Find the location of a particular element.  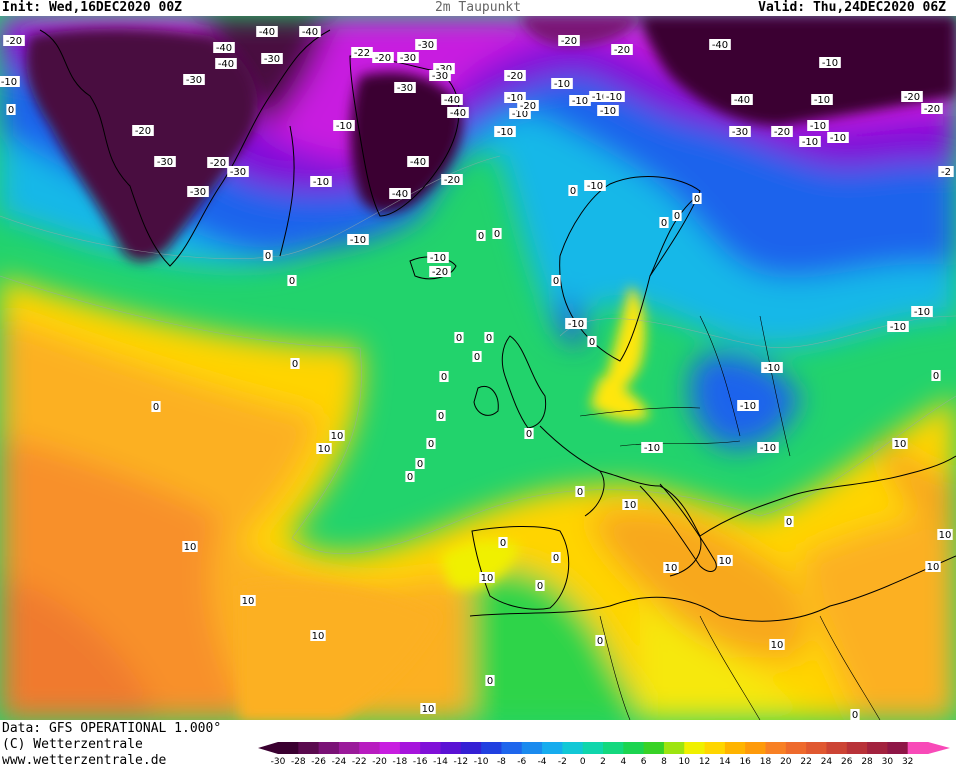

legend-tick-label: -20 is located at coordinates (379, 762).